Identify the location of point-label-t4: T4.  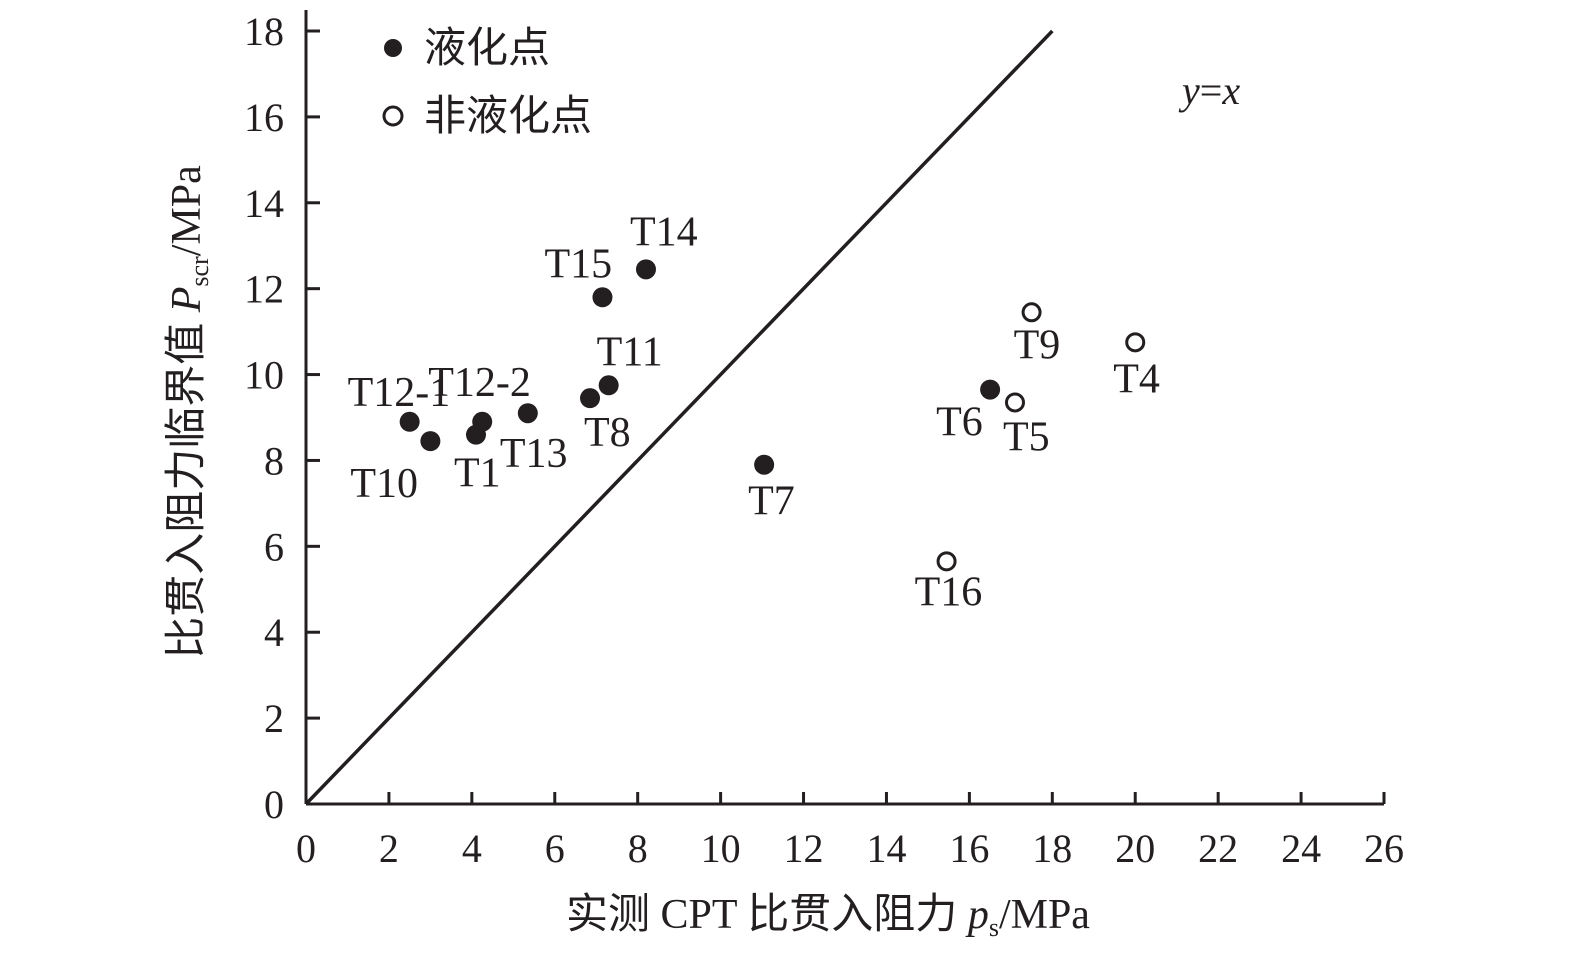
(1136, 379).